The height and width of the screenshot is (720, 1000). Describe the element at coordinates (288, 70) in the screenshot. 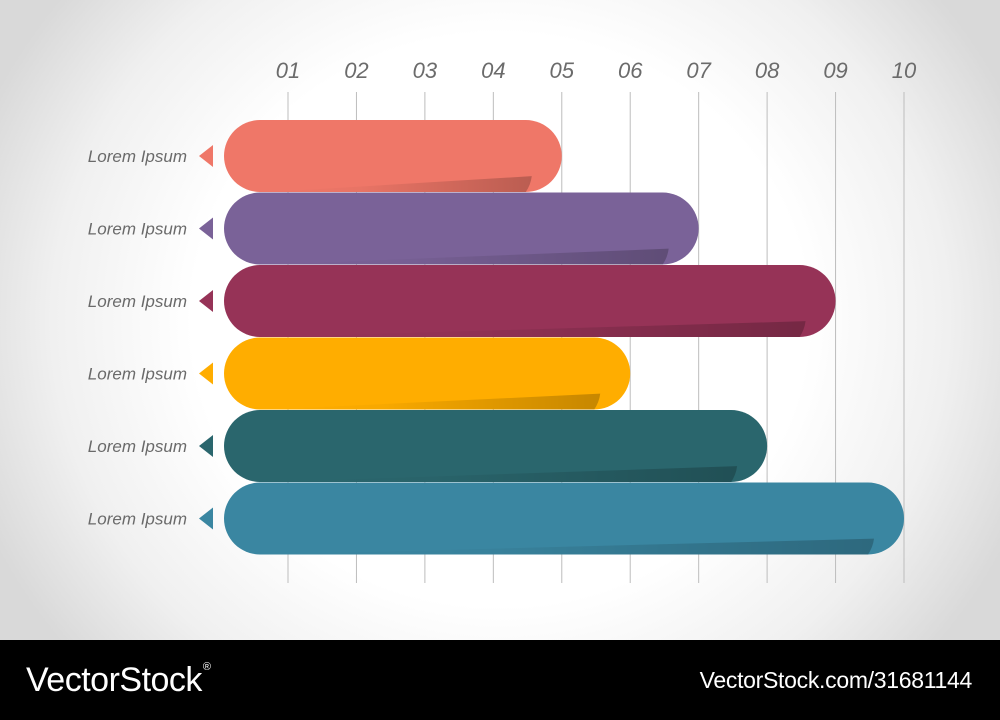

I see `x-tick-label: 01` at that location.